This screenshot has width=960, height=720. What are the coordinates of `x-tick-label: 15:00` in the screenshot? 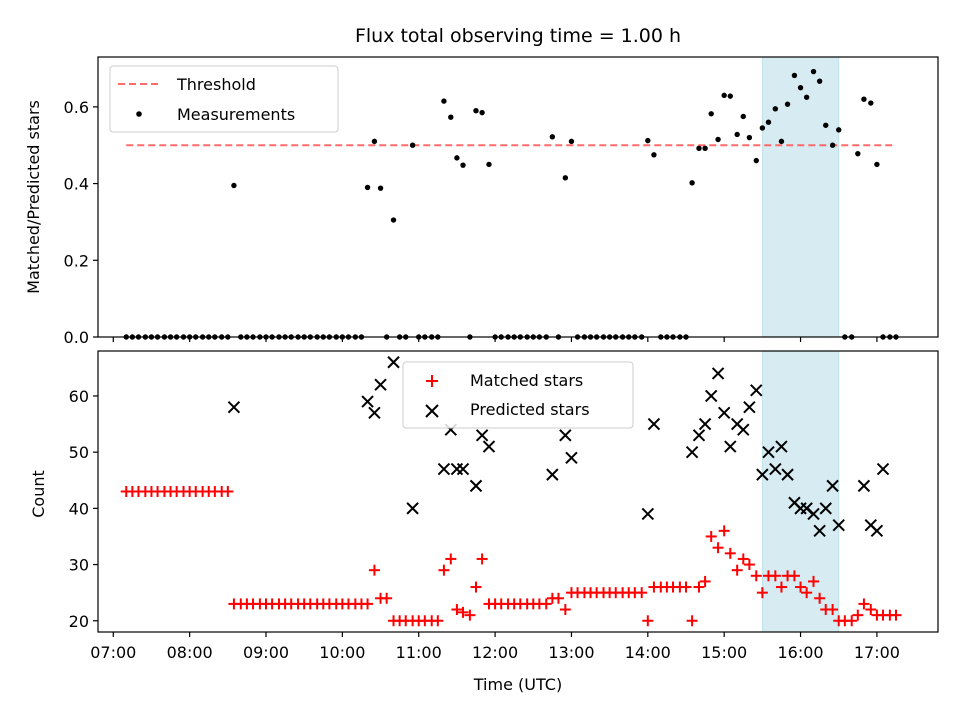 It's located at (724, 652).